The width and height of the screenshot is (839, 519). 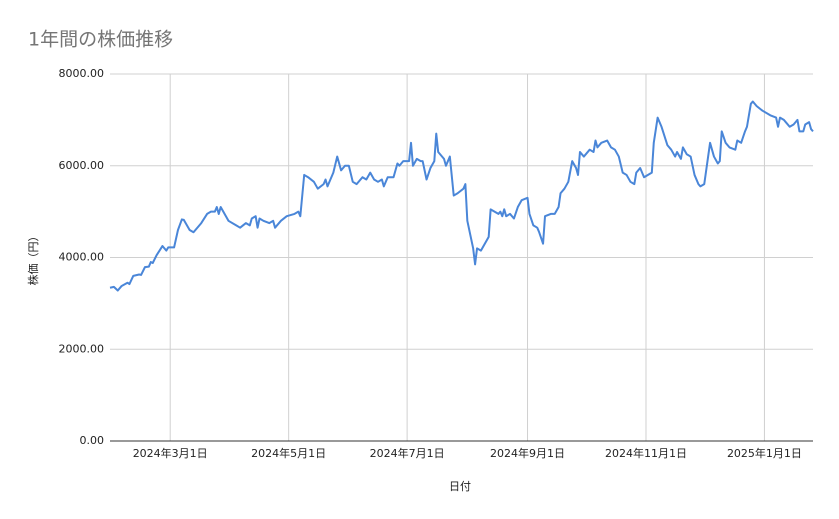 What do you see at coordinates (407, 453) in the screenshot?
I see `x-tick-label: 2024年7月1日` at bounding box center [407, 453].